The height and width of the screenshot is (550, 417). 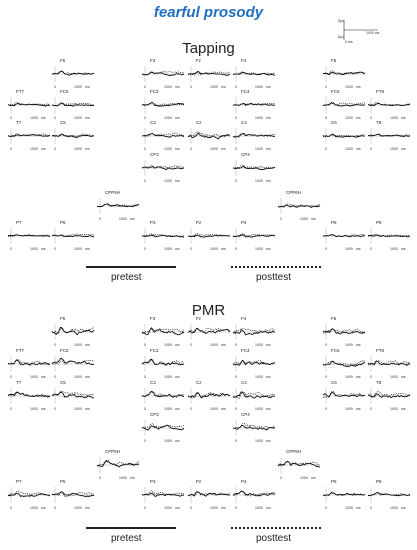 I want to click on channel-label: FC4, so click(x=245, y=91).